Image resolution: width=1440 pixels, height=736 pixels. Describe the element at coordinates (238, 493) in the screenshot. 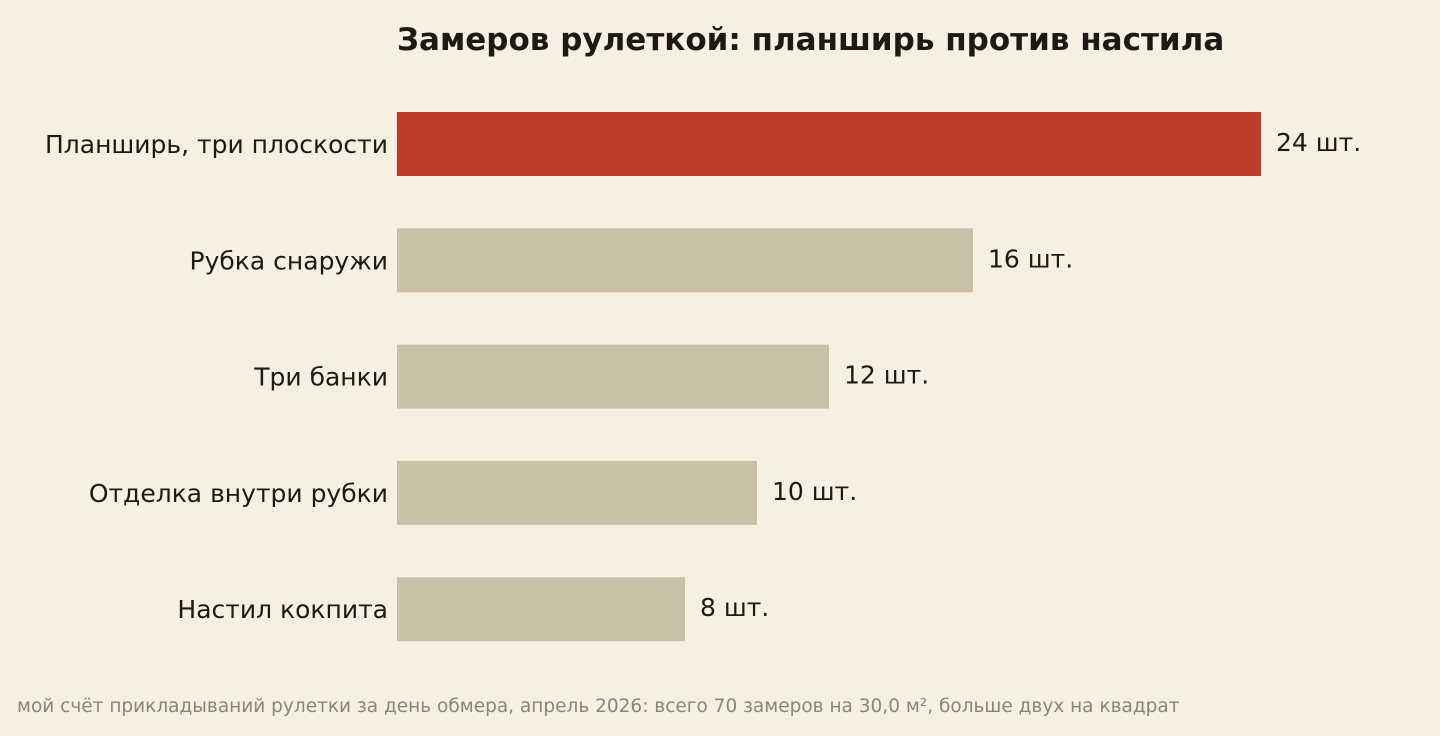

I see `category-label-4: Отделка внутри рубки` at that location.